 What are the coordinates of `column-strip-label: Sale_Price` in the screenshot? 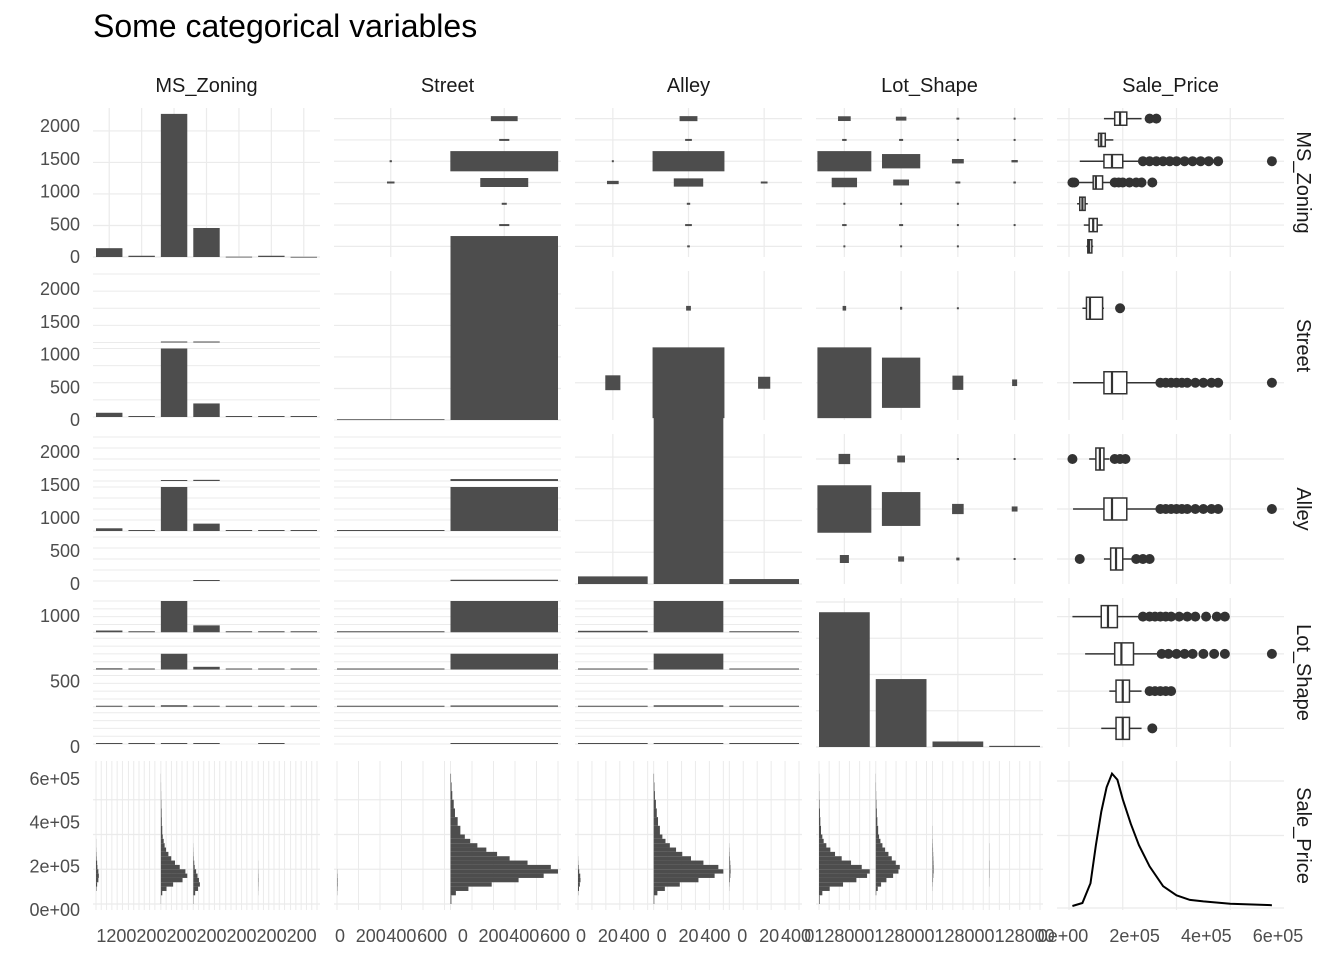 It's located at (1170, 86).